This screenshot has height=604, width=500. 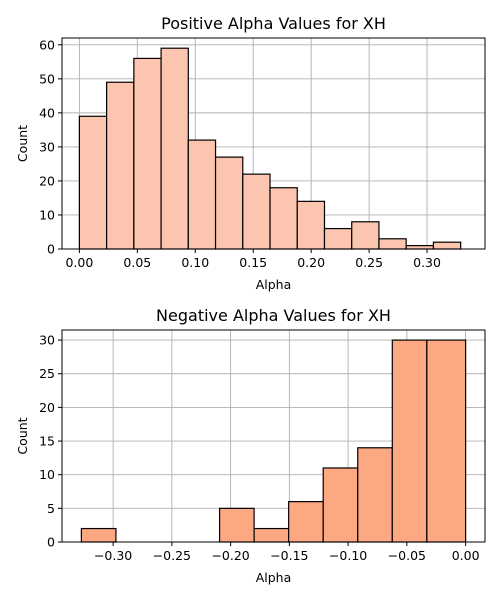 What do you see at coordinates (47, 78) in the screenshot?
I see `y-tick-label: 50` at bounding box center [47, 78].